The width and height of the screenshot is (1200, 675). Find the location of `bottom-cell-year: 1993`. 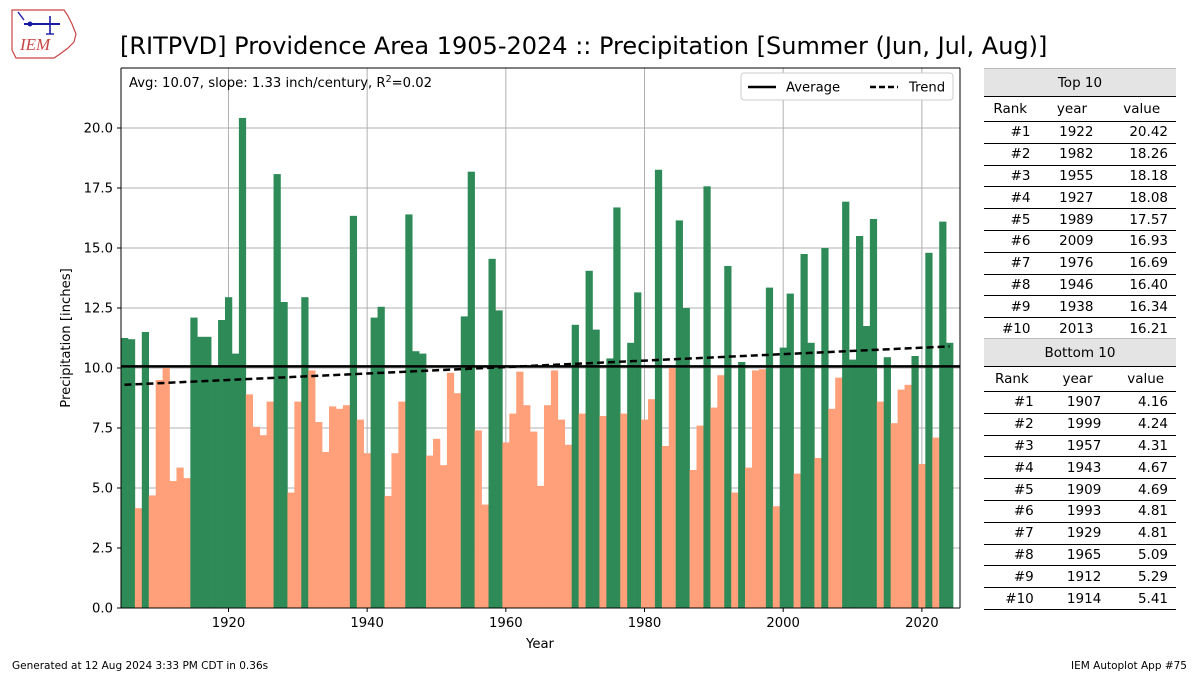

bottom-cell-year: 1993 is located at coordinates (1077, 511).